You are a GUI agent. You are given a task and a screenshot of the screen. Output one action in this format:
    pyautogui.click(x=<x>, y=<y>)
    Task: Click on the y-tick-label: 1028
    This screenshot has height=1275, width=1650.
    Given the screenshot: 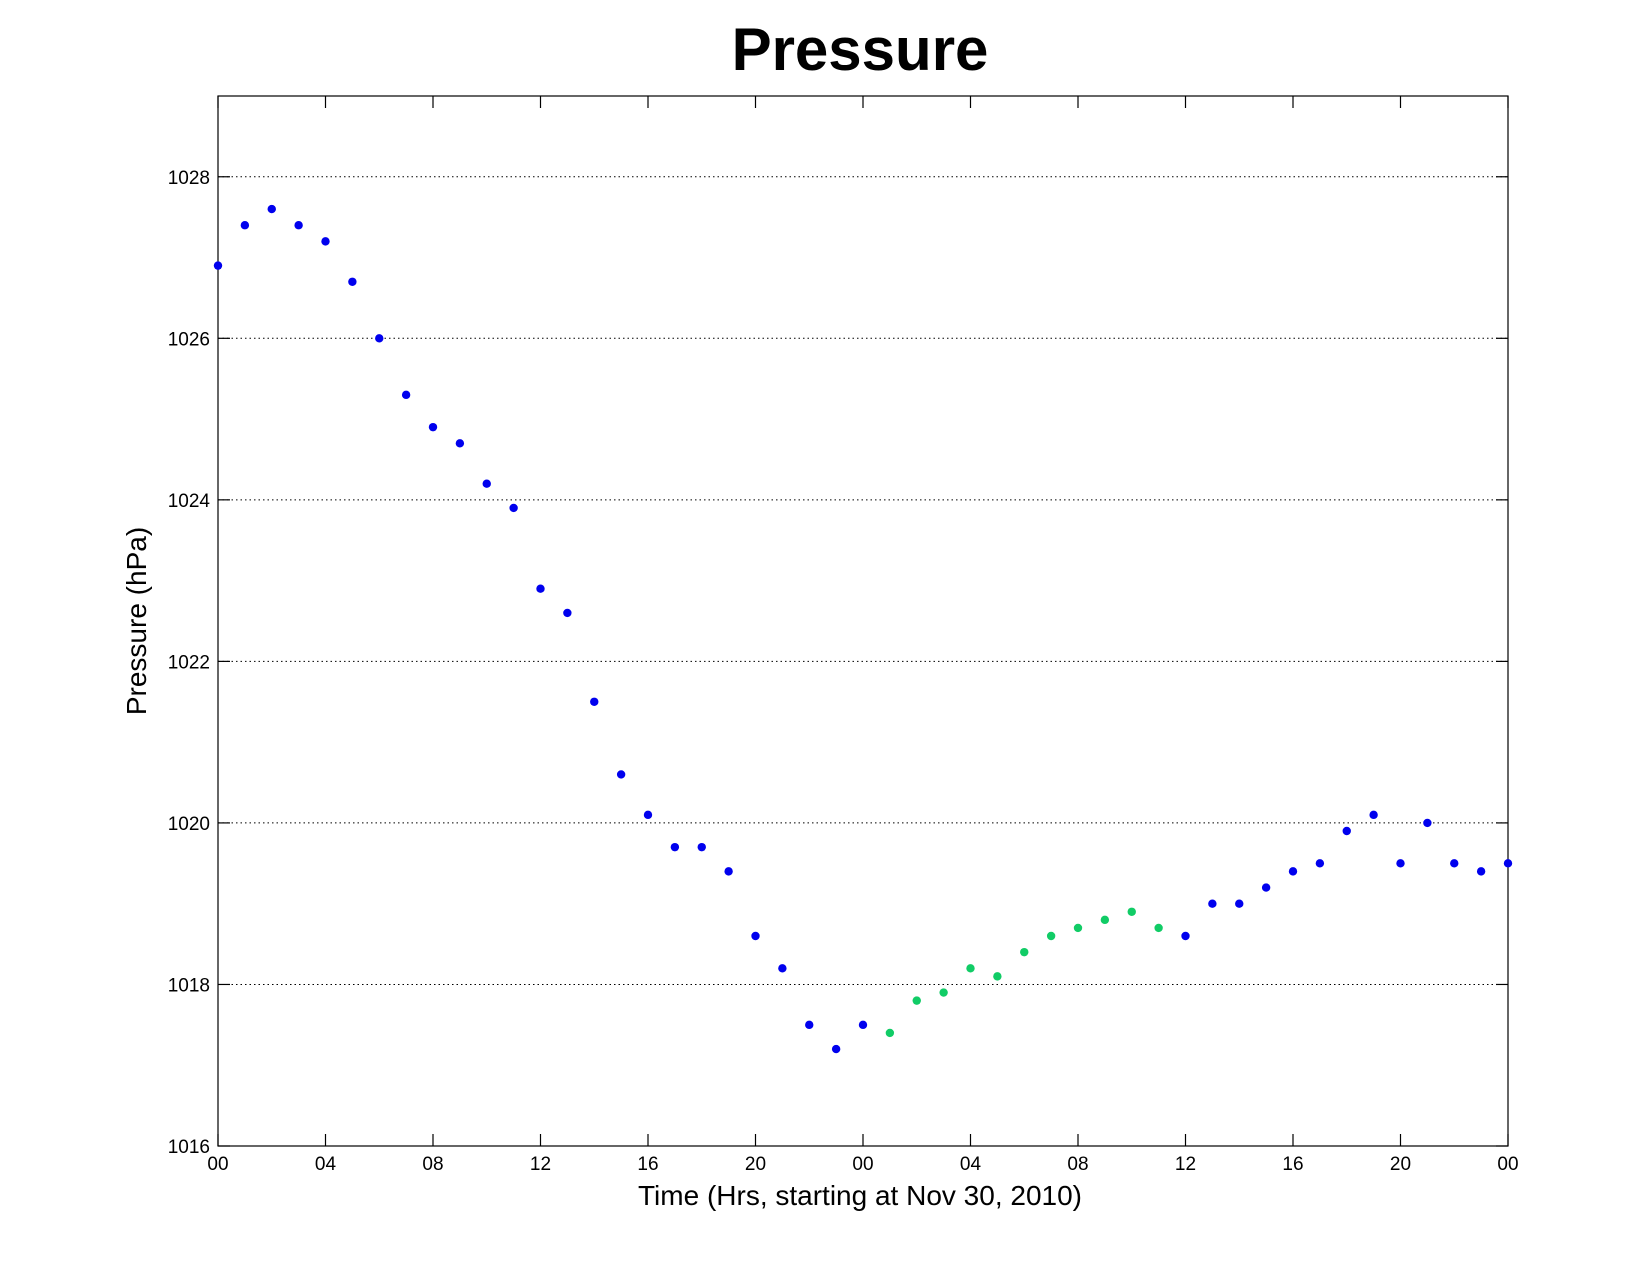 What is the action you would take?
    pyautogui.click(x=189, y=178)
    